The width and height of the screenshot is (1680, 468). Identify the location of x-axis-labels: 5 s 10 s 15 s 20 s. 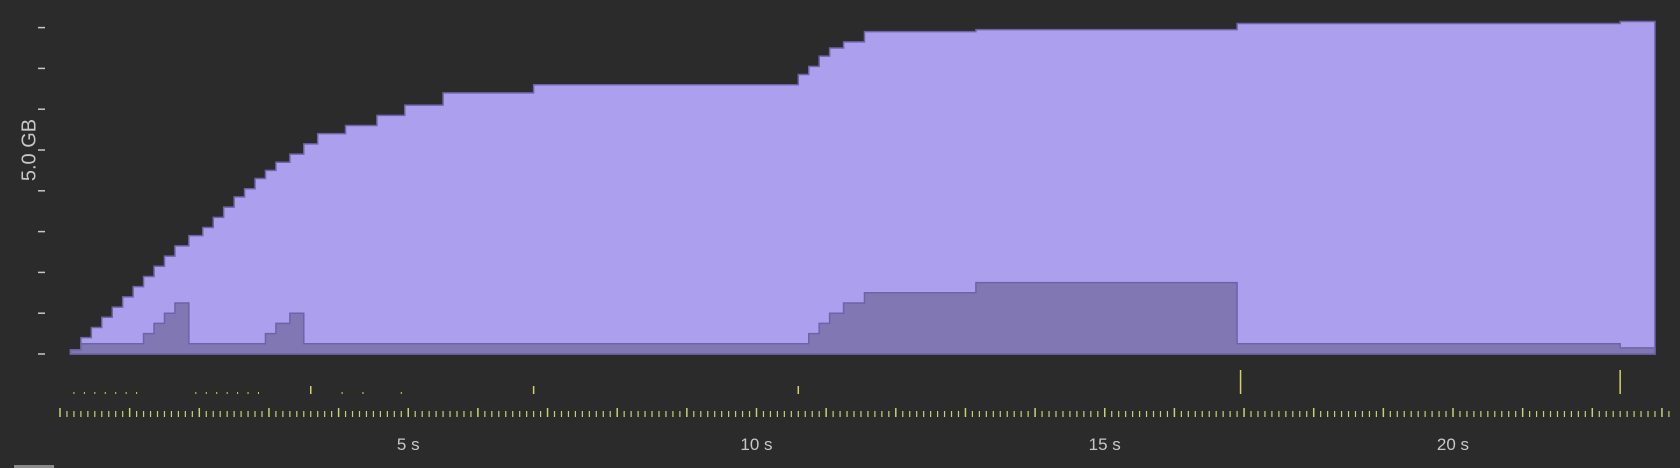
(933, 444).